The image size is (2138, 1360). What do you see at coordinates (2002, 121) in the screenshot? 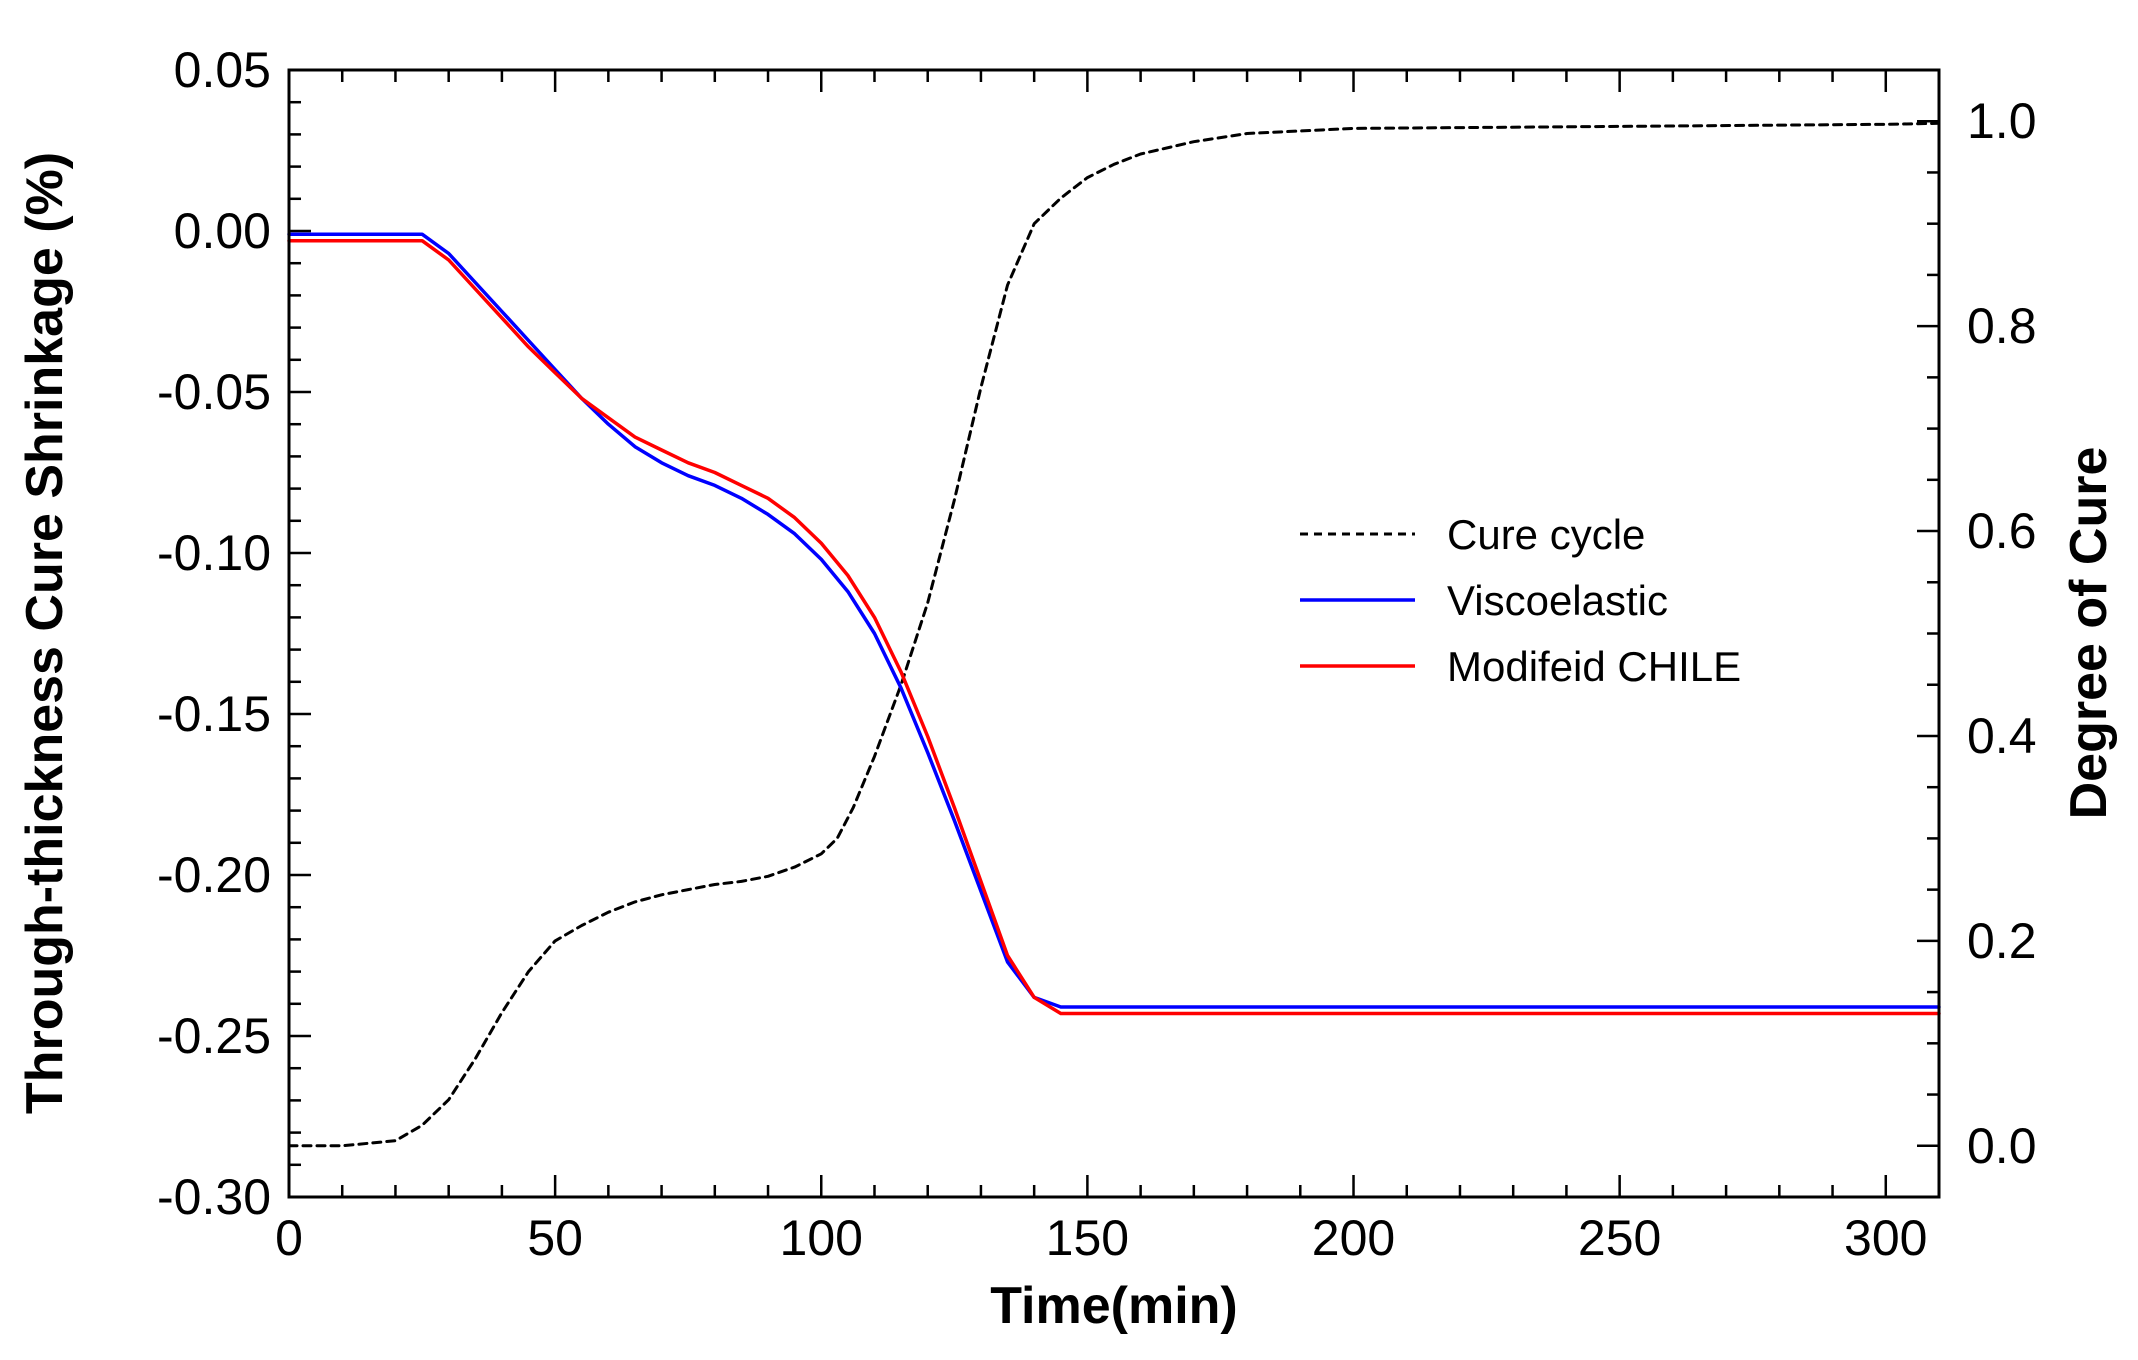
I see `y2-tick-label: 1.0` at bounding box center [2002, 121].